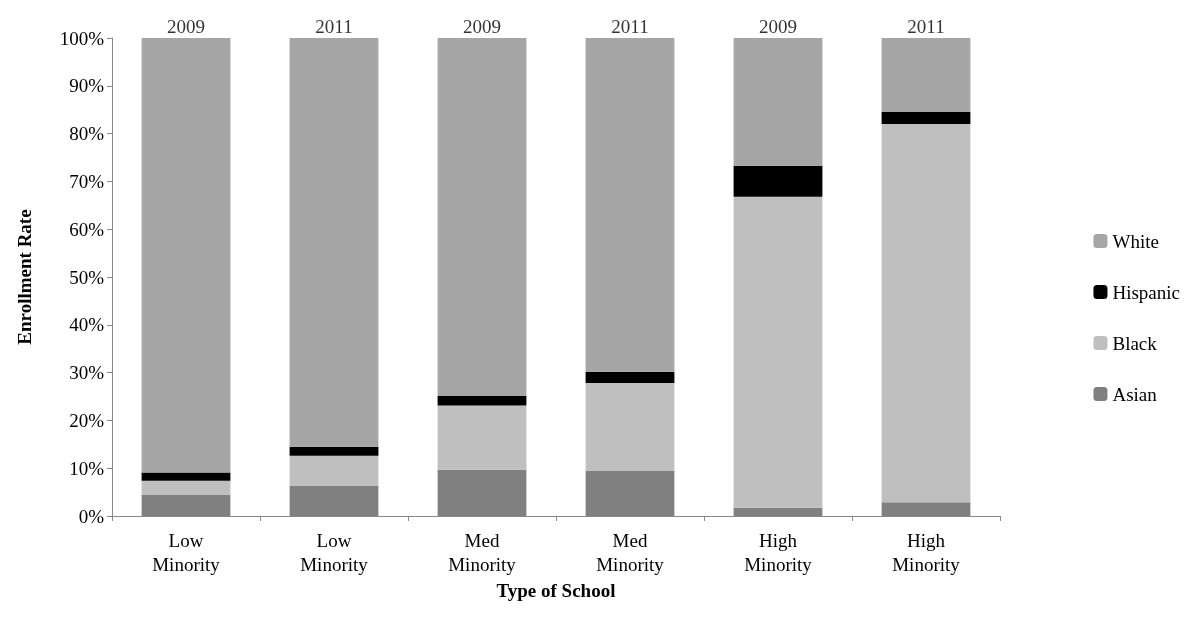 The width and height of the screenshot is (1195, 635). What do you see at coordinates (82, 38) in the screenshot?
I see `y-tick-label: 100%` at bounding box center [82, 38].